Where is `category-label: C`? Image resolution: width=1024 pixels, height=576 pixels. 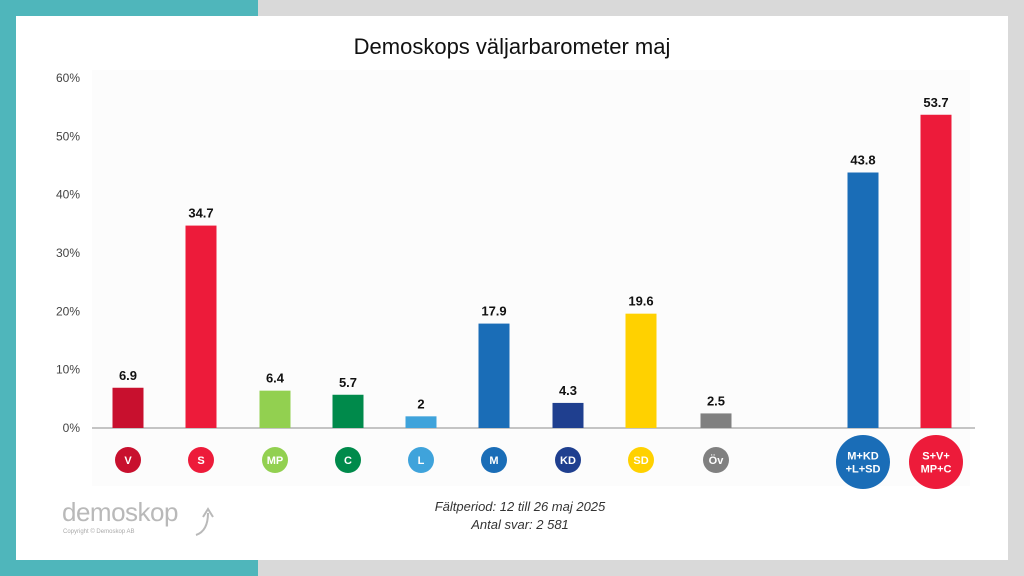
category-label: C is located at coordinates (348, 461).